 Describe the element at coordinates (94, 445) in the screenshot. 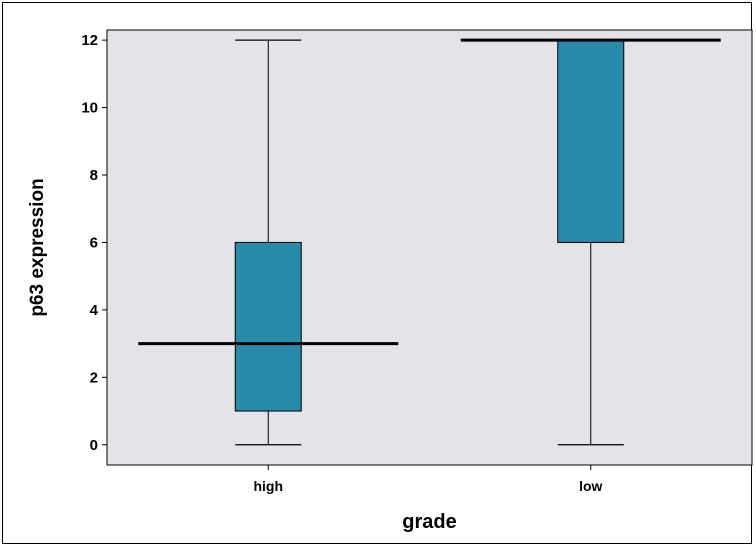

I see `y-tick-label: 0` at that location.